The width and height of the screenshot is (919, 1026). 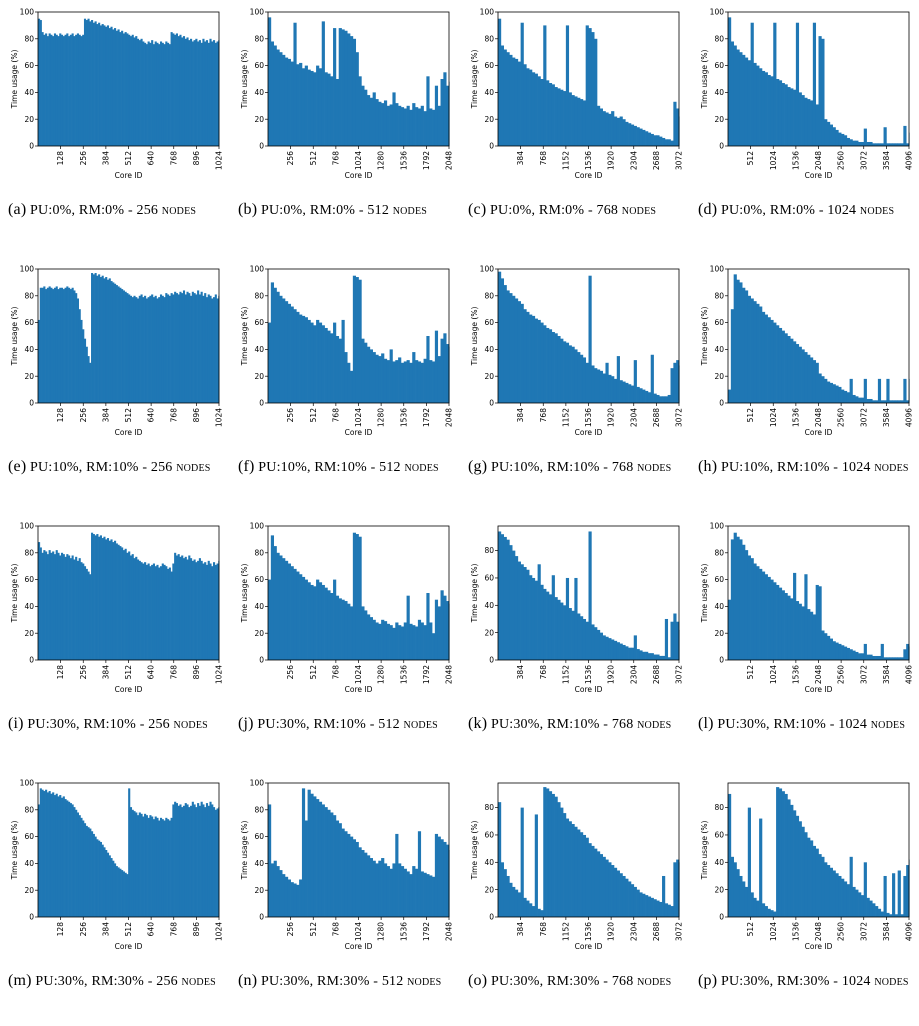 I want to click on x-tick-label: 896, so click(x=196, y=158).